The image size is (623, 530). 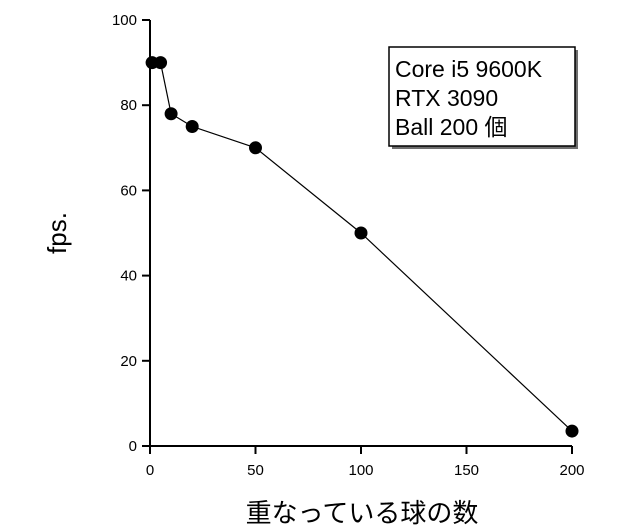 I want to click on y-tick-label: 20, so click(x=128, y=361).